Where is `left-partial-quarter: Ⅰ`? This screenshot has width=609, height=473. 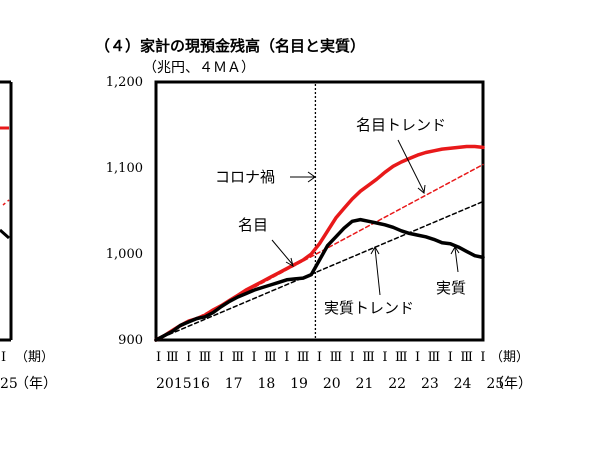 left-partial-quarter: Ⅰ is located at coordinates (3, 357).